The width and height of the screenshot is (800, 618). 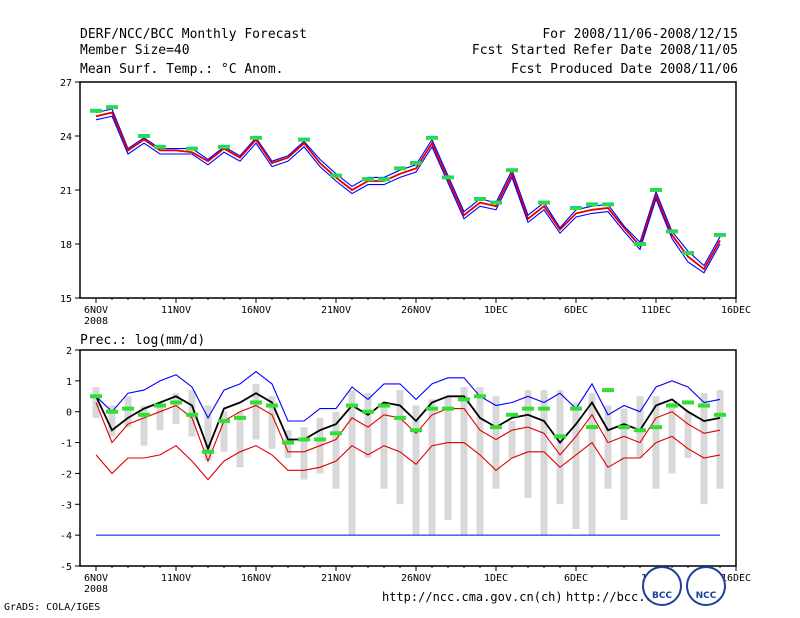 I want to click on precip-title: Prec.: log(mm/d), so click(x=143, y=340).